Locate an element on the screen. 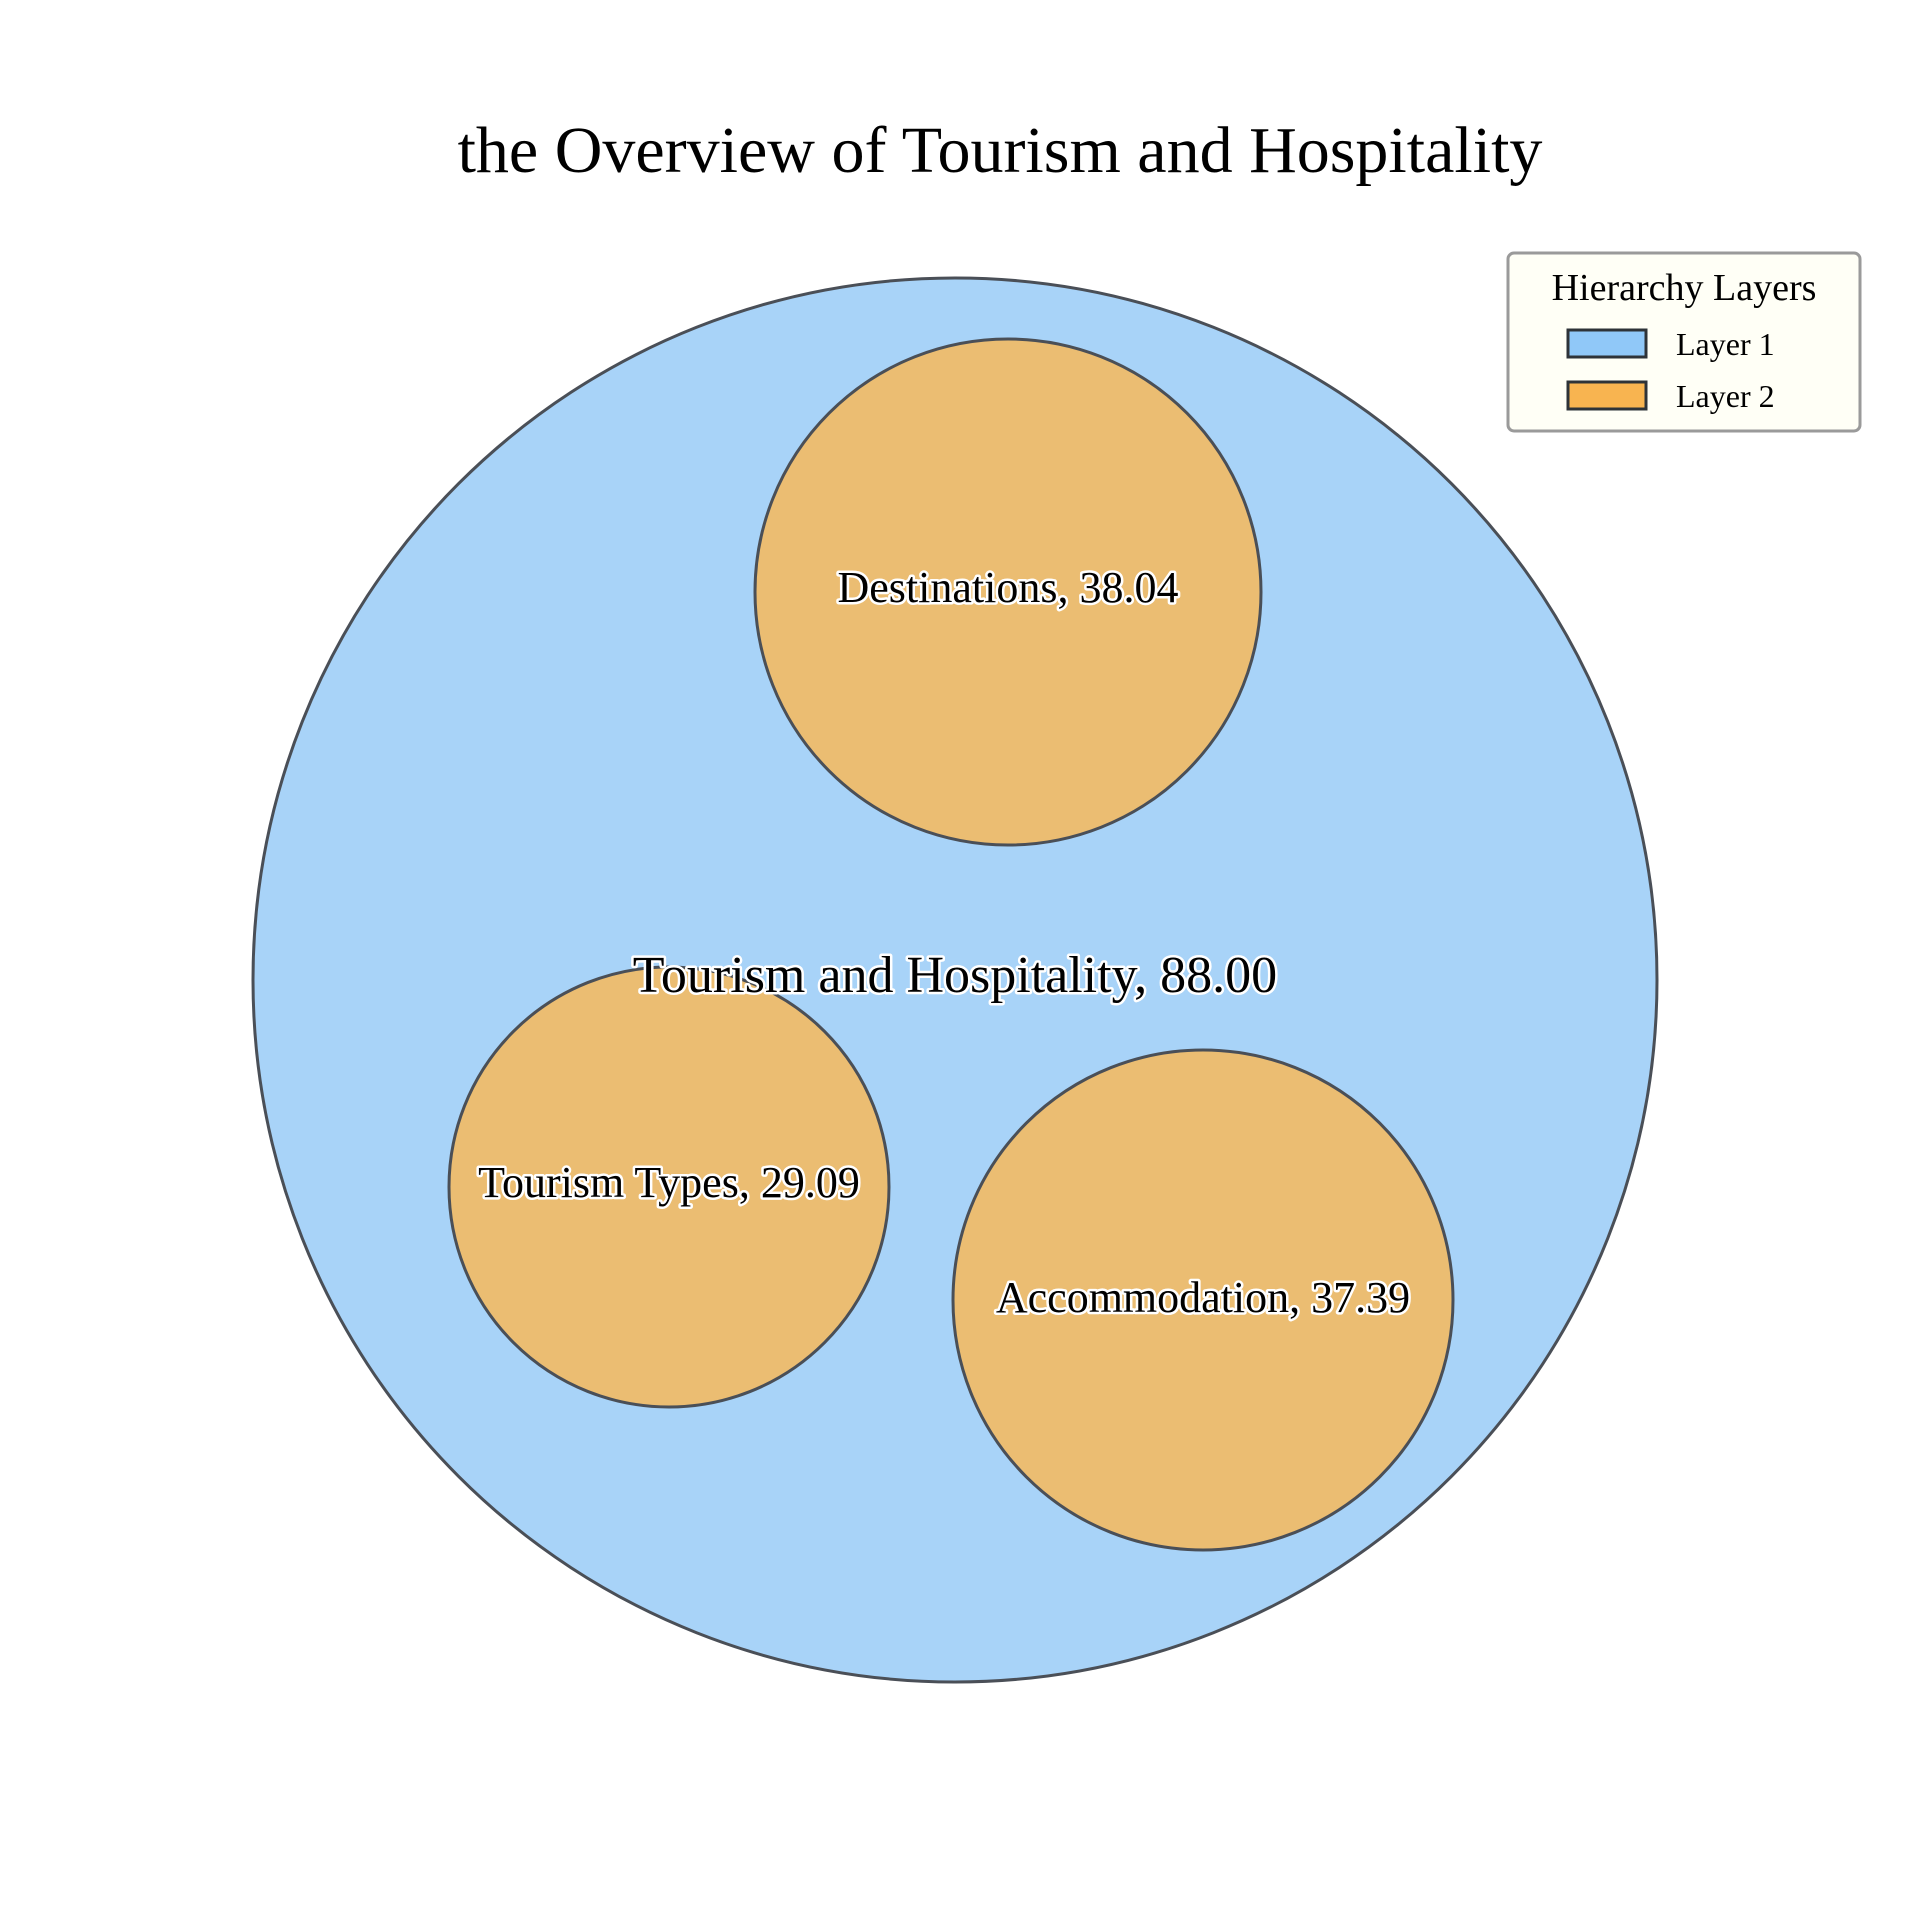 The height and width of the screenshot is (1920, 1920). legend: Hierarchy Layers Layer 1 Layer 2 is located at coordinates (1684, 342).